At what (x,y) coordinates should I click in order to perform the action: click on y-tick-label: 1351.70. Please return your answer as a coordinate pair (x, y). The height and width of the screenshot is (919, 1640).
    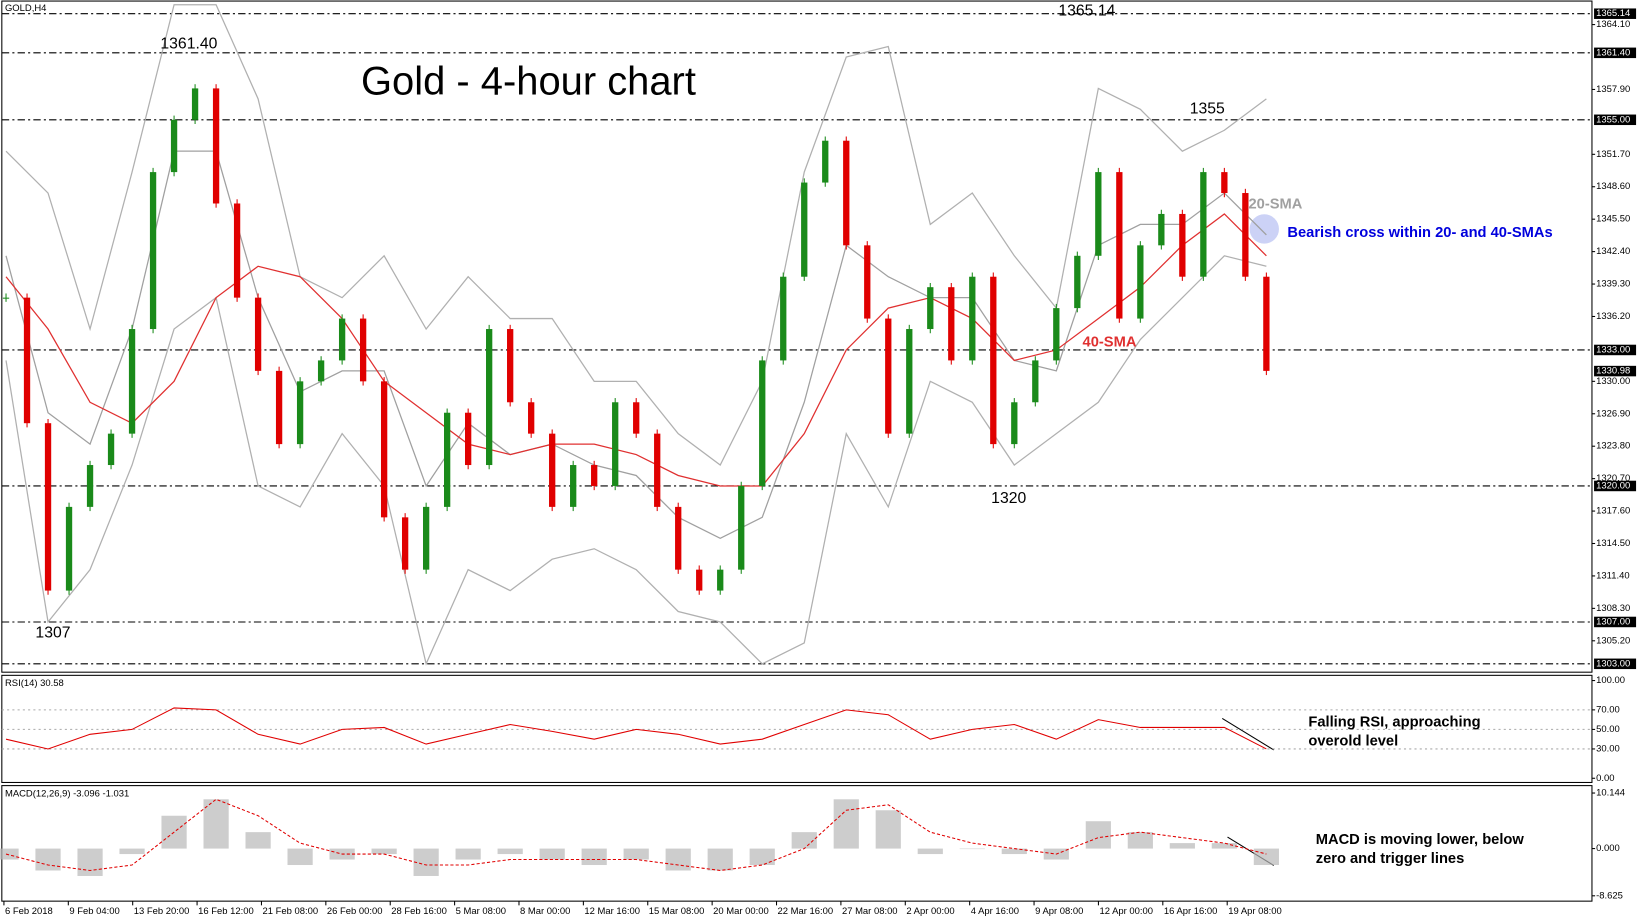
    Looking at the image, I should click on (1613, 154).